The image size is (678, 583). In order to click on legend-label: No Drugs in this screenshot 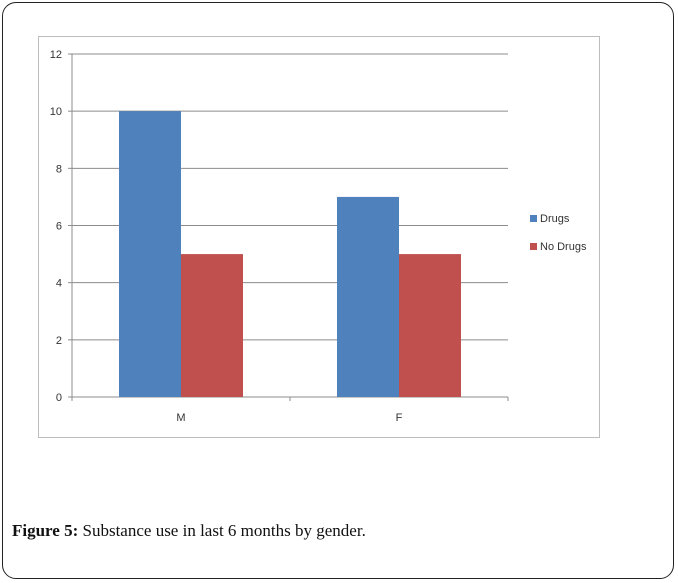, I will do `click(563, 247)`.